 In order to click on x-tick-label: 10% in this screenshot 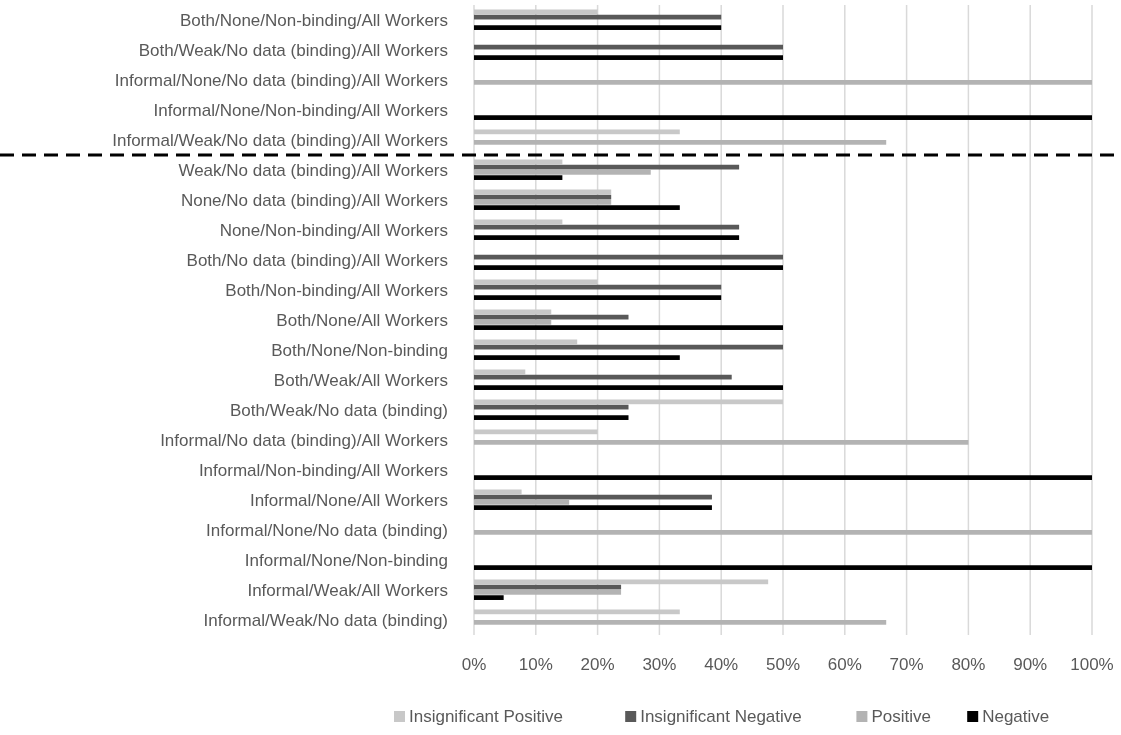, I will do `click(535, 664)`.